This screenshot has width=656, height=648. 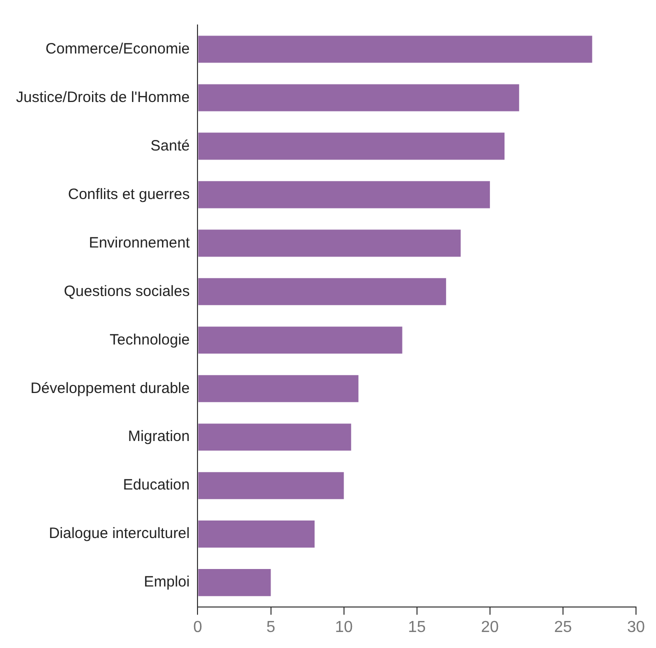 I want to click on y-tick-label: Commerce/Economie, so click(x=118, y=49).